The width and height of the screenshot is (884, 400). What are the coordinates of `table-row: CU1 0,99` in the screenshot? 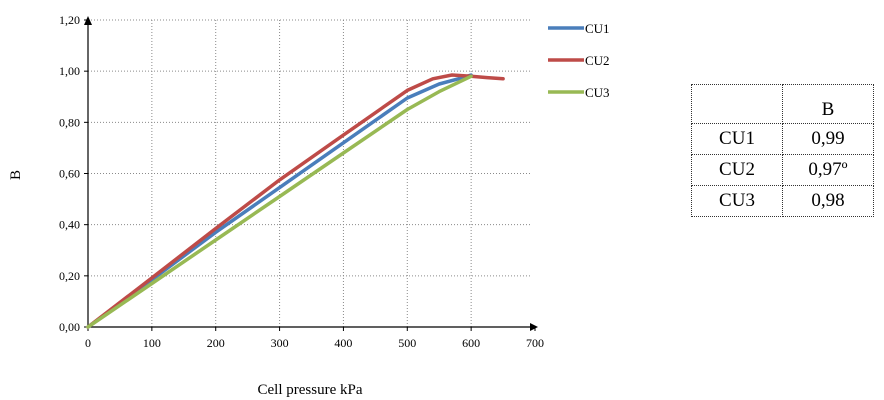 It's located at (782, 139).